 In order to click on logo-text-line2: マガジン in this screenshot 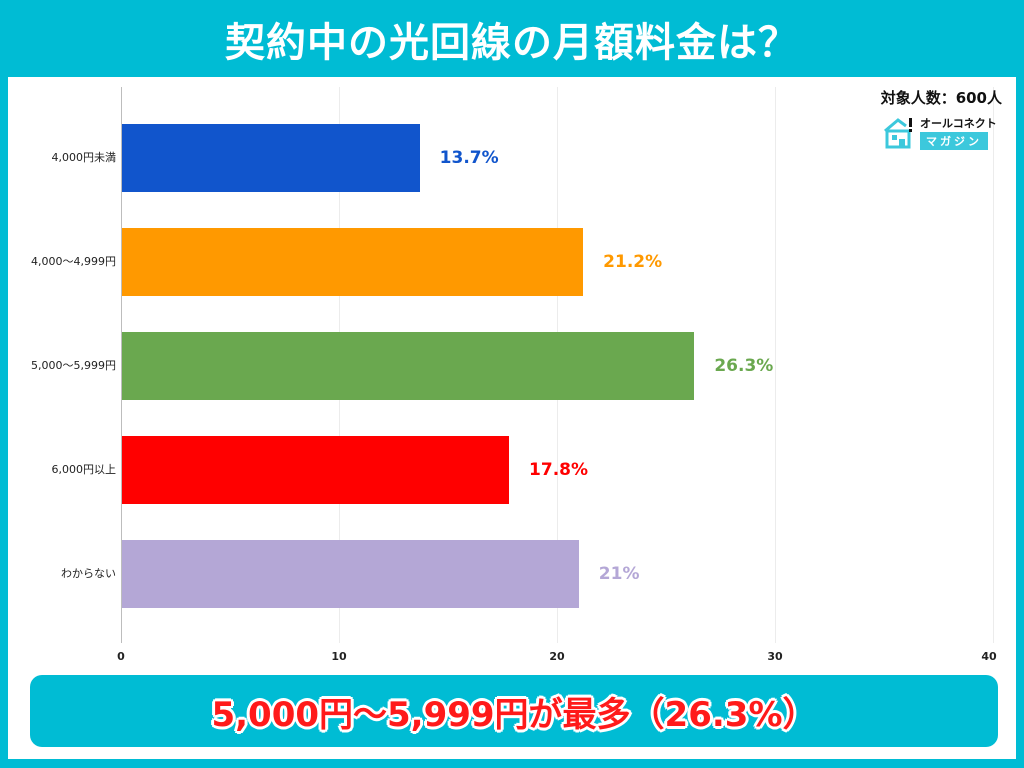, I will do `click(954, 141)`.